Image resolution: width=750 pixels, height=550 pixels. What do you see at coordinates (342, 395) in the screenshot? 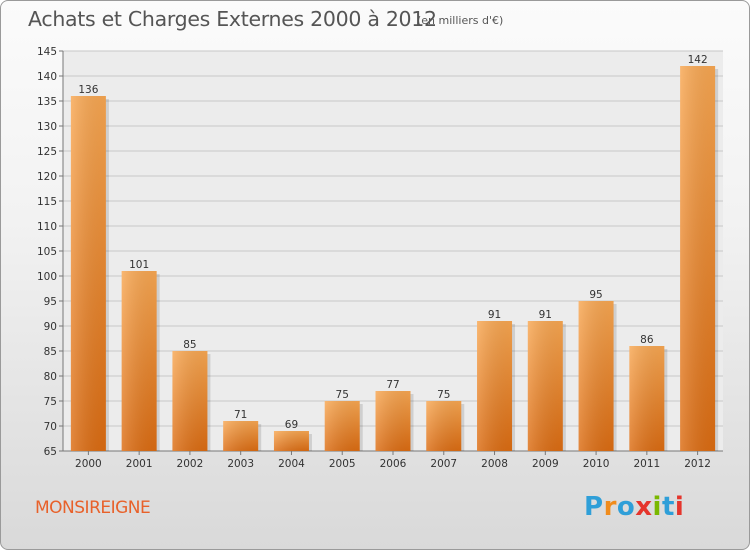
I see `value-label-2005: 75` at bounding box center [342, 395].